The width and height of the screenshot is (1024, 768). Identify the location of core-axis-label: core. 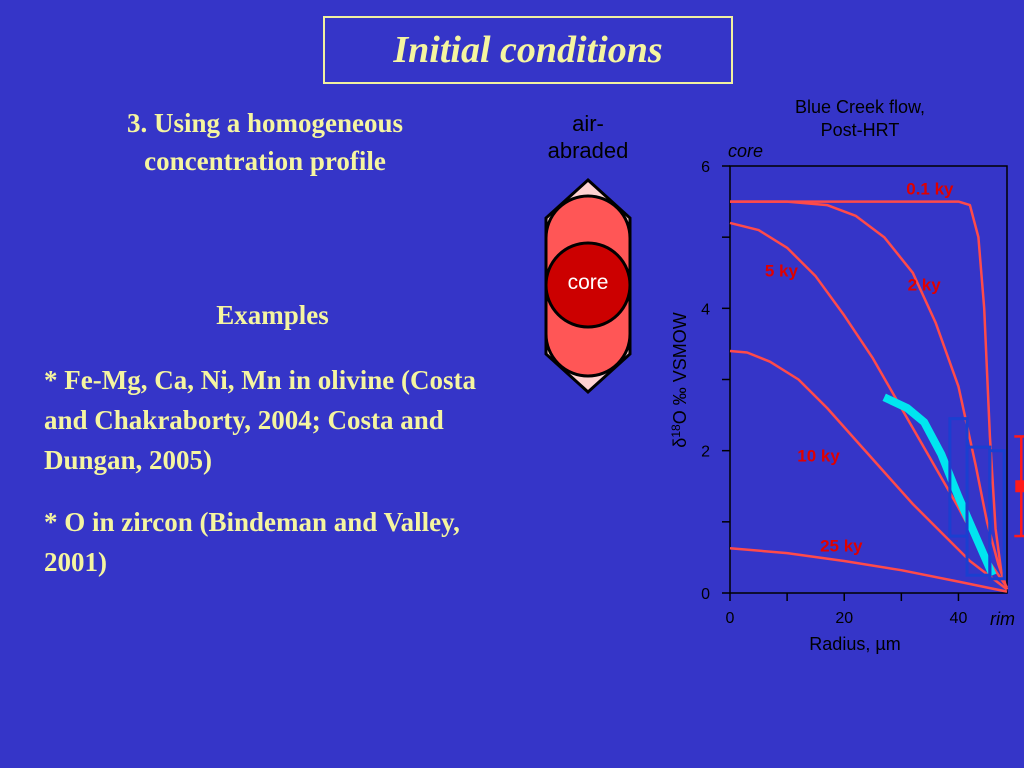
(745, 151).